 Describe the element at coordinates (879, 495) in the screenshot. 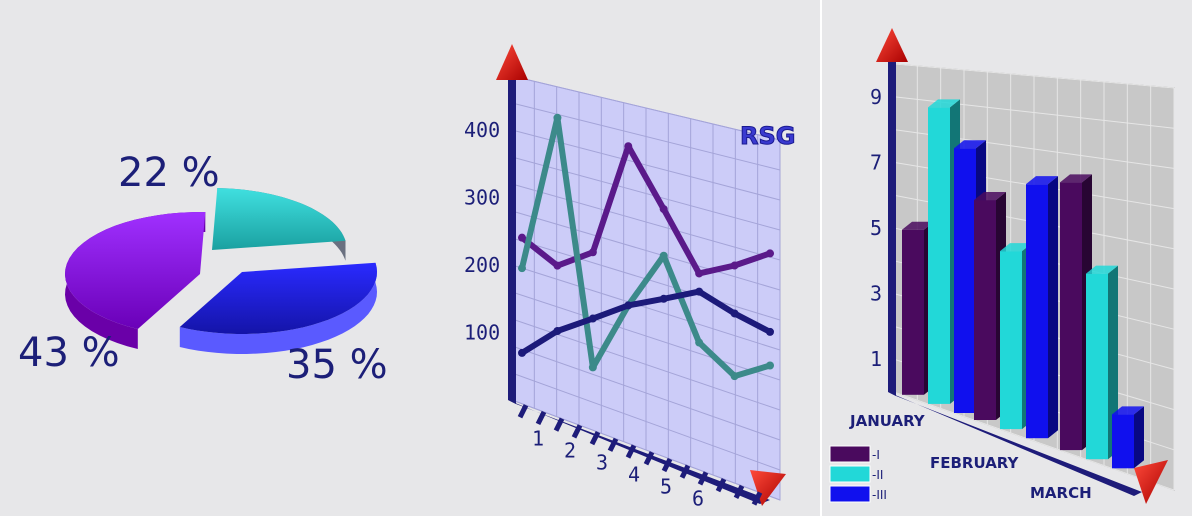

I see `legend-label: -III` at that location.